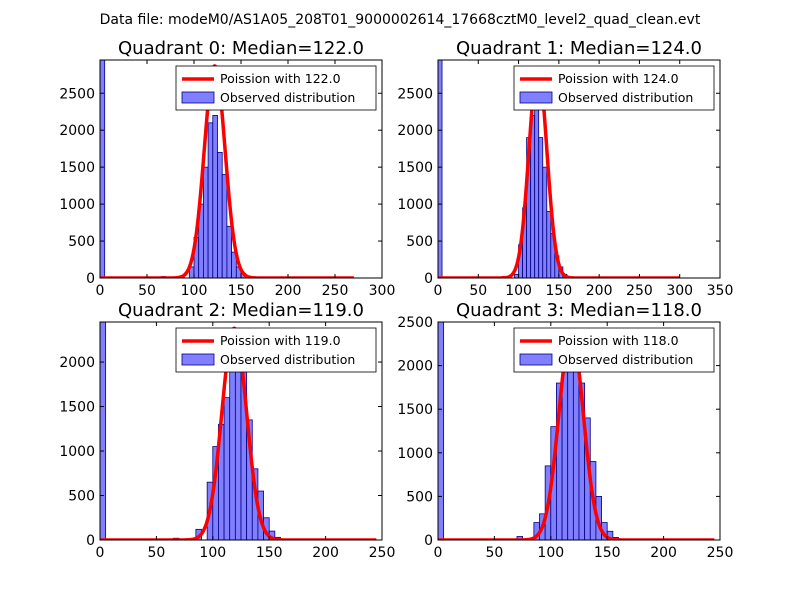 This screenshot has height=600, width=800. I want to click on legend-fit-label: Poission with 118.0, so click(618, 340).